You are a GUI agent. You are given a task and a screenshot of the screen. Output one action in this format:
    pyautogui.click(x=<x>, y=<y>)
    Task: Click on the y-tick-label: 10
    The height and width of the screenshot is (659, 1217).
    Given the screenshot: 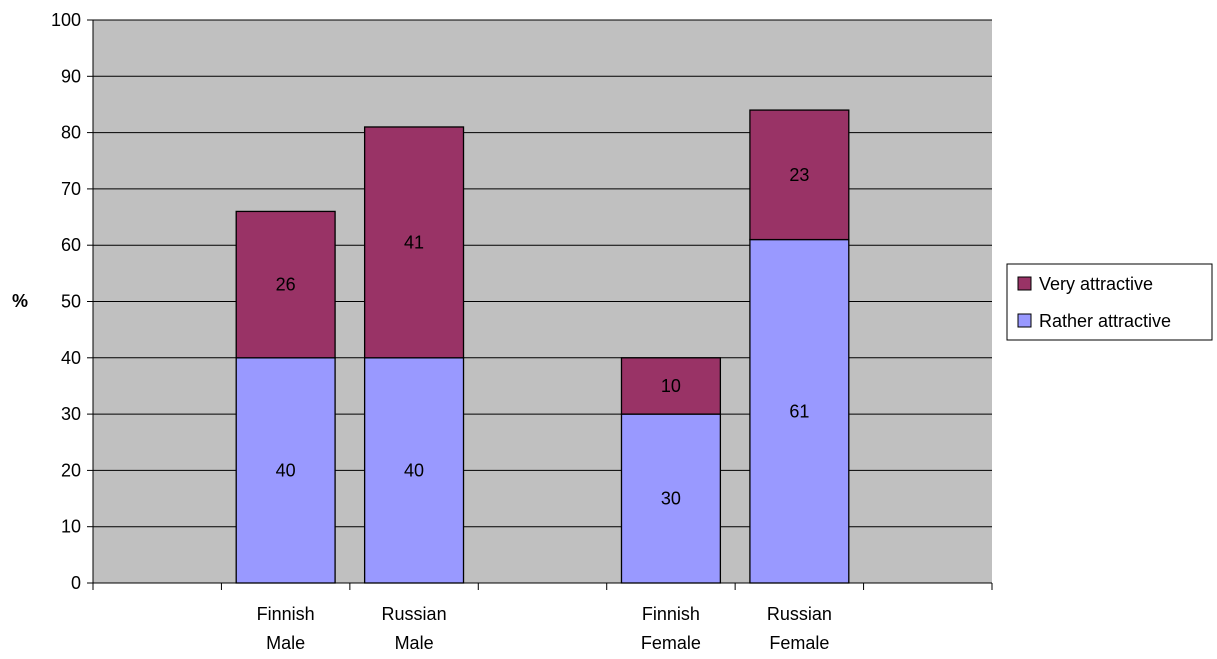 What is the action you would take?
    pyautogui.click(x=71, y=527)
    